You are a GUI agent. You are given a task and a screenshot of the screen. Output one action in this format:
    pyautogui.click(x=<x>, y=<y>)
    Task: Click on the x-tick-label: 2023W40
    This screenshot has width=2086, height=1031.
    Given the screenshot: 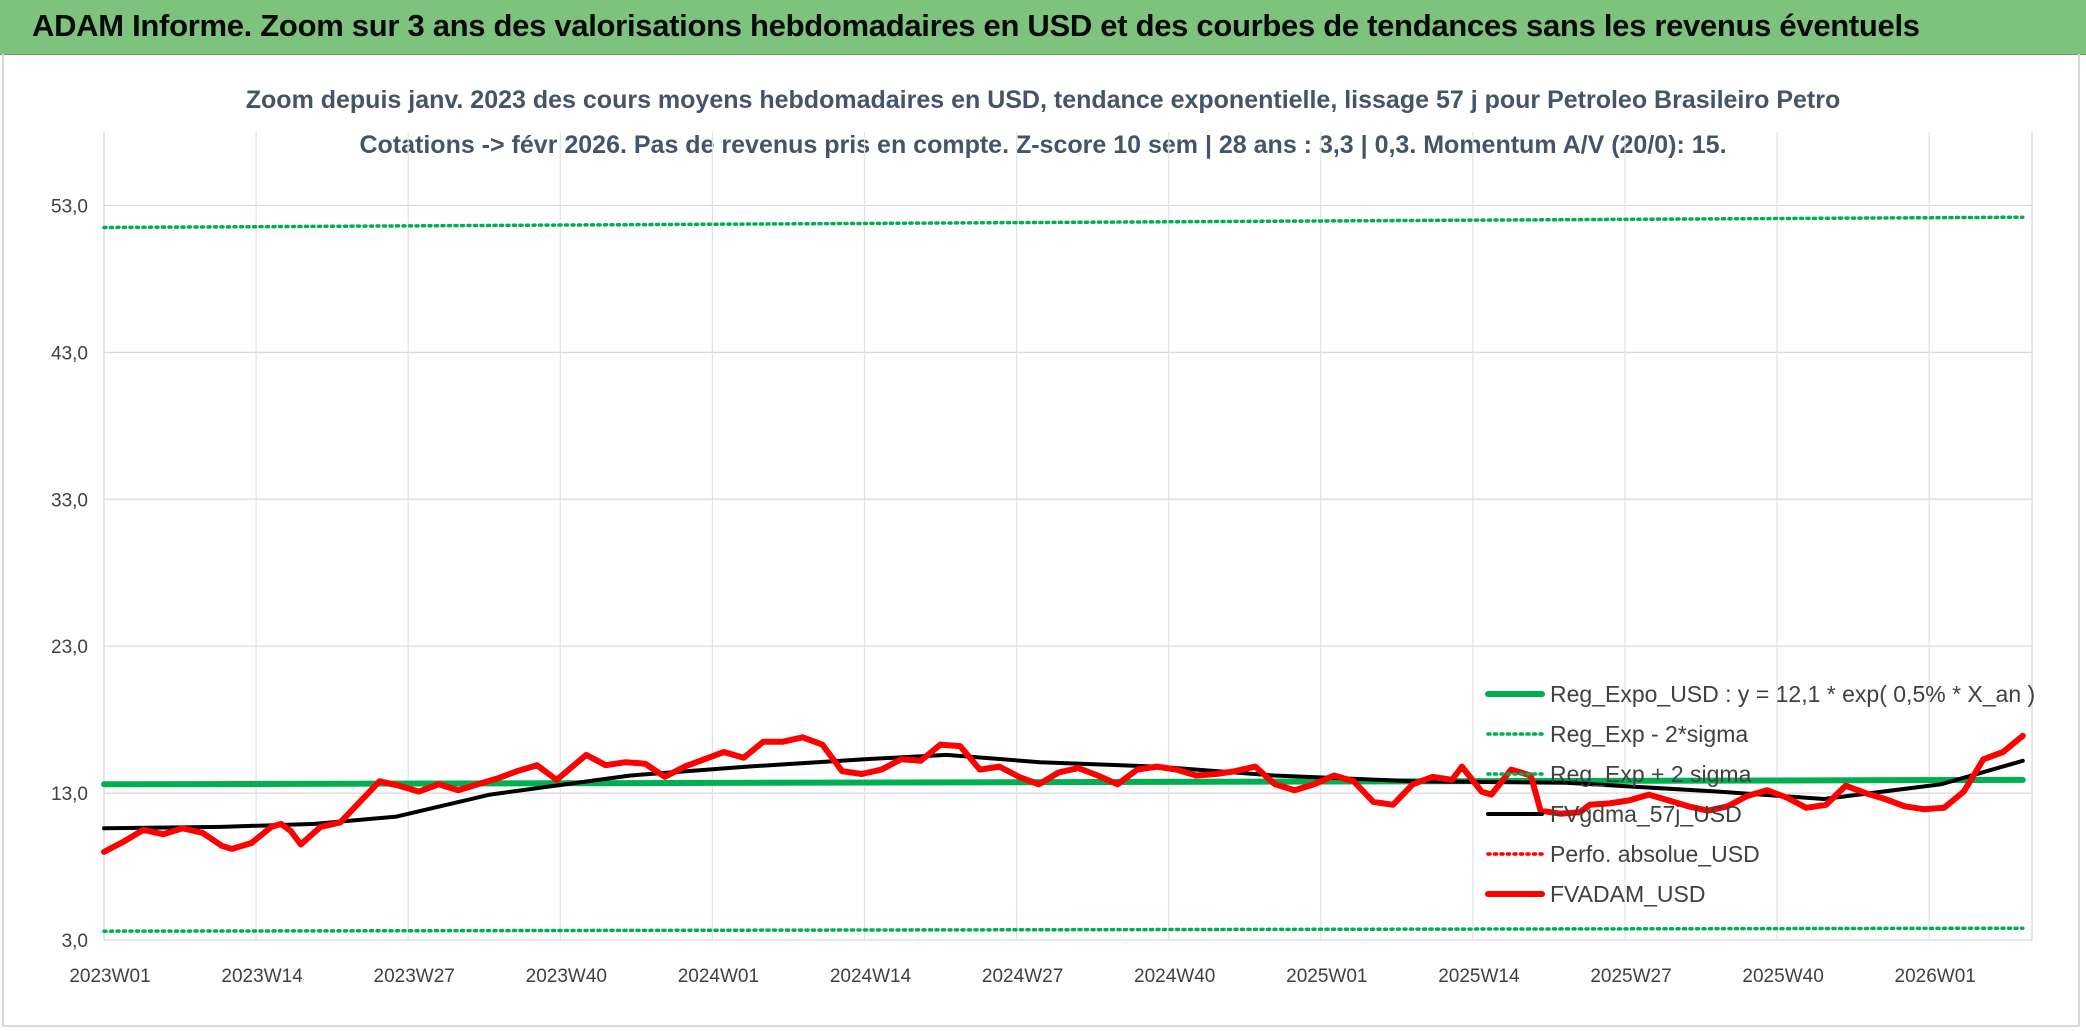 What is the action you would take?
    pyautogui.click(x=566, y=976)
    